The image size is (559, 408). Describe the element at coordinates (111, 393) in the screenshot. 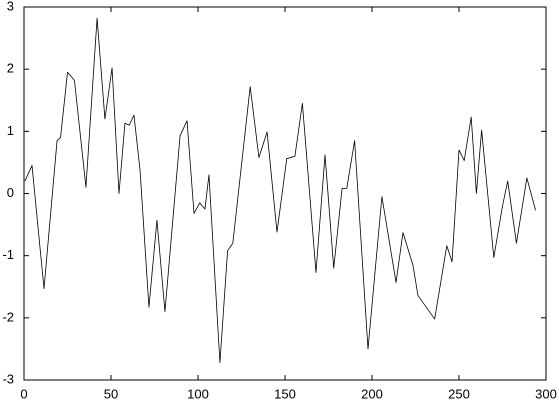

I see `x-tick-label: 50` at that location.